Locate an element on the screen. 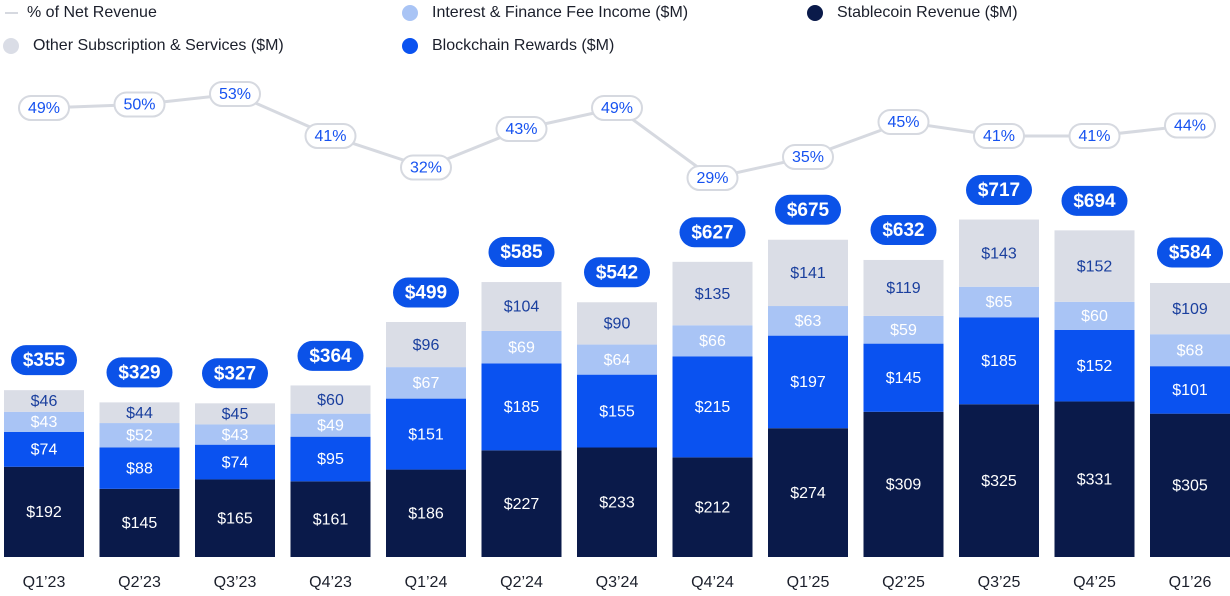 The width and height of the screenshot is (1230, 596). segment-label: $74 is located at coordinates (235, 462).